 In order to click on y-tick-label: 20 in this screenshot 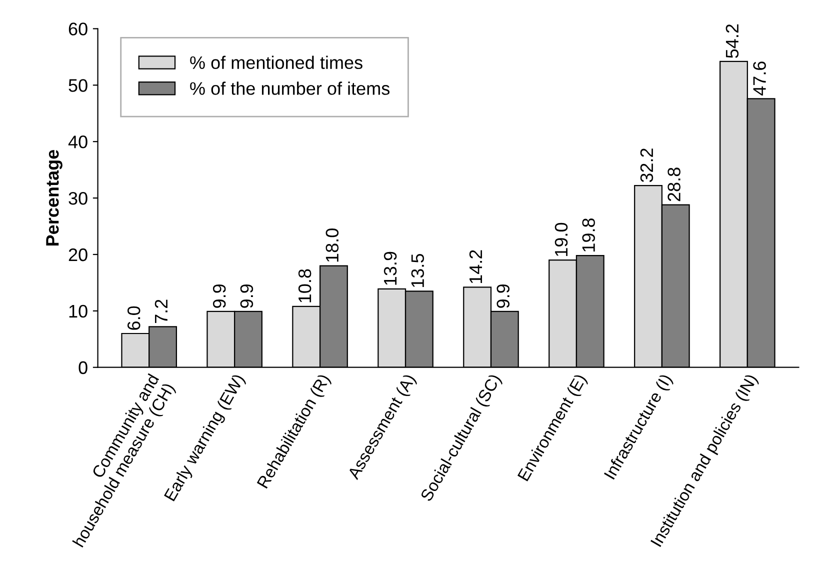, I will do `click(78, 255)`.